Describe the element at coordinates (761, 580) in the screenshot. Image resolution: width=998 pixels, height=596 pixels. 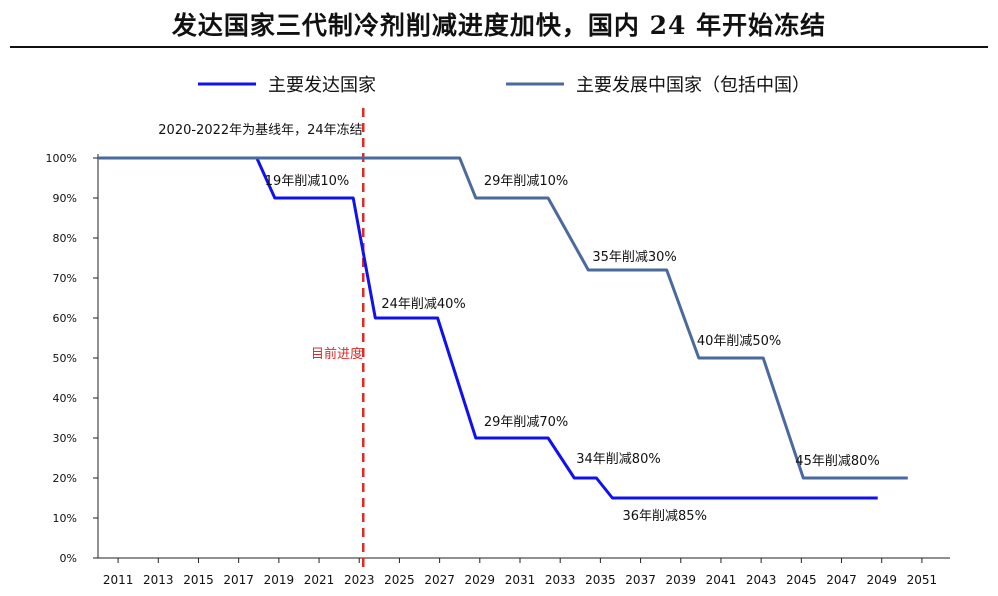
I see `x-tick-label: 2043` at that location.